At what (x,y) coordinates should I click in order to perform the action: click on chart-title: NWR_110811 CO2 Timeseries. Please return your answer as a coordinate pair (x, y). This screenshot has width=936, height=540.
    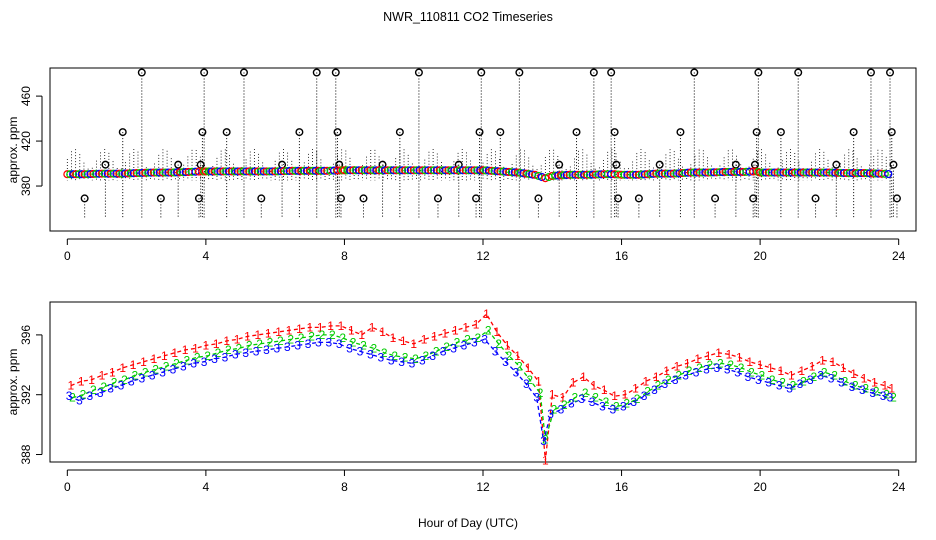
    Looking at the image, I should click on (468, 17).